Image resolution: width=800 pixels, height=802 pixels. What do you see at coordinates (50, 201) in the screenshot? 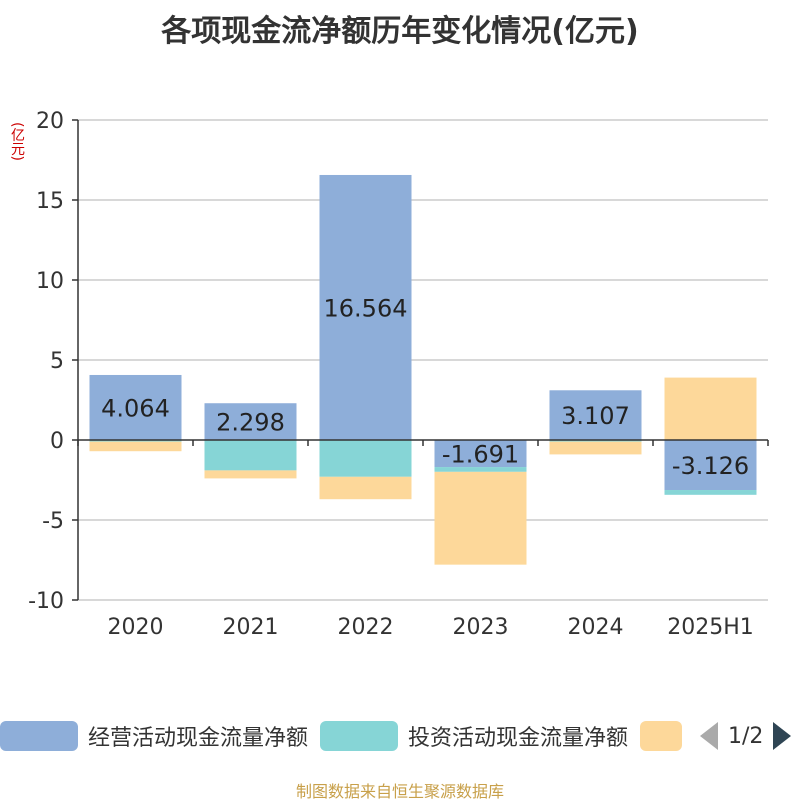
I see `y-tick-label: 15` at bounding box center [50, 201].